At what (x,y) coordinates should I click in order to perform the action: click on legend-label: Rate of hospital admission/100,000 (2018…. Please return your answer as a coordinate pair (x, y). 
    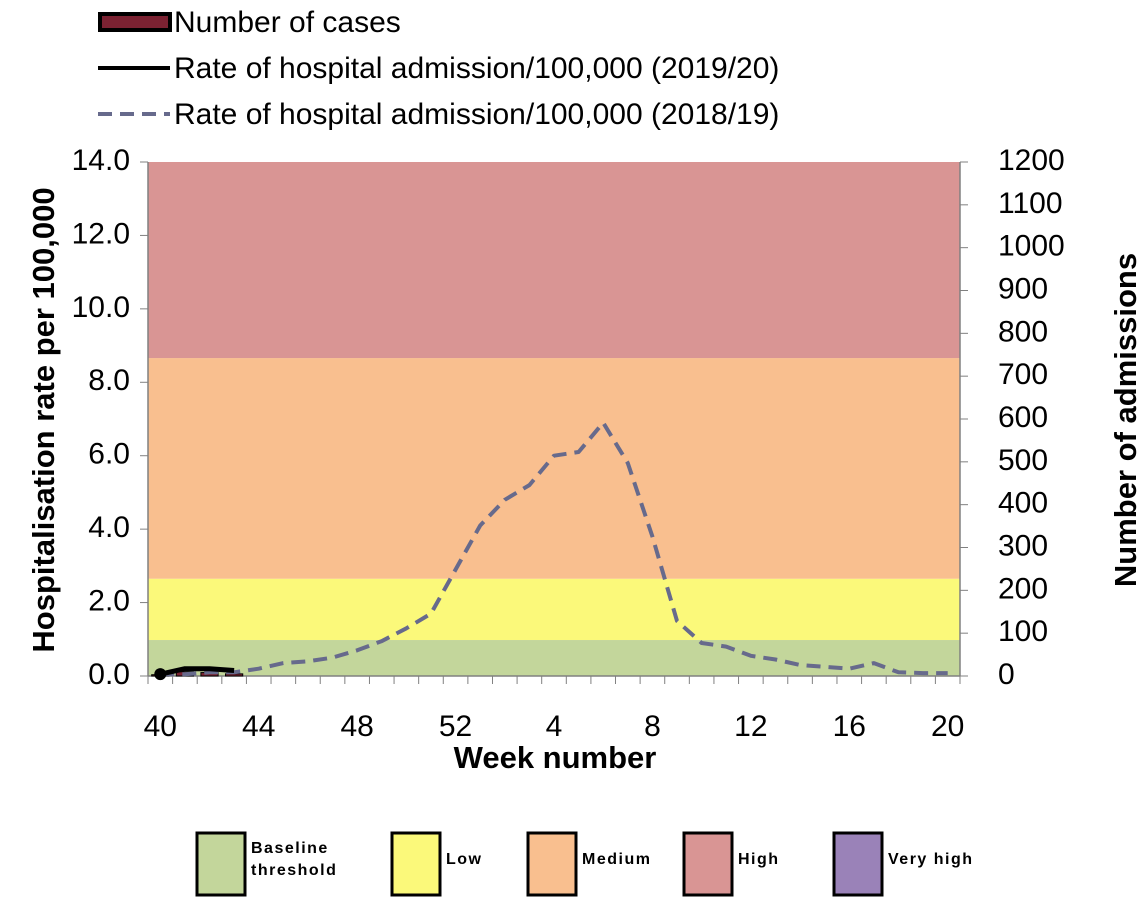
    Looking at the image, I should click on (476, 114).